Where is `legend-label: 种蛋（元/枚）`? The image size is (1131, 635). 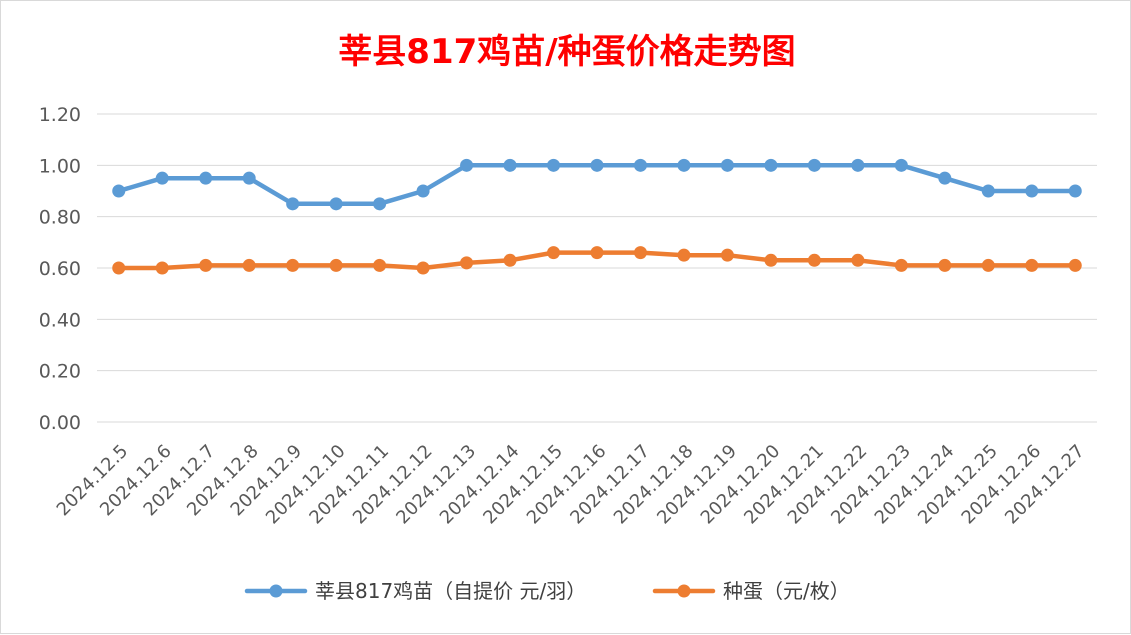 legend-label: 种蛋（元/枚） is located at coordinates (786, 591).